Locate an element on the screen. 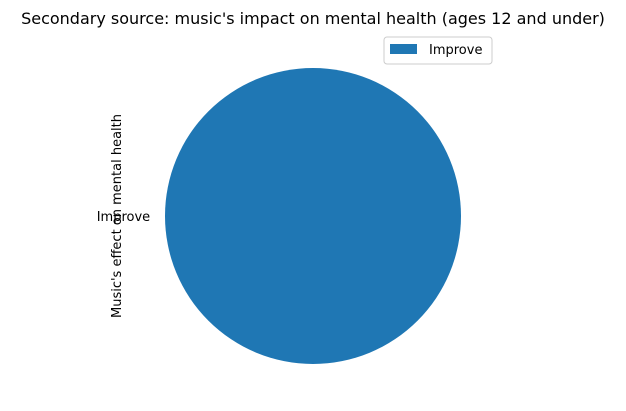 The image size is (626, 411). legend: Improve is located at coordinates (438, 50).